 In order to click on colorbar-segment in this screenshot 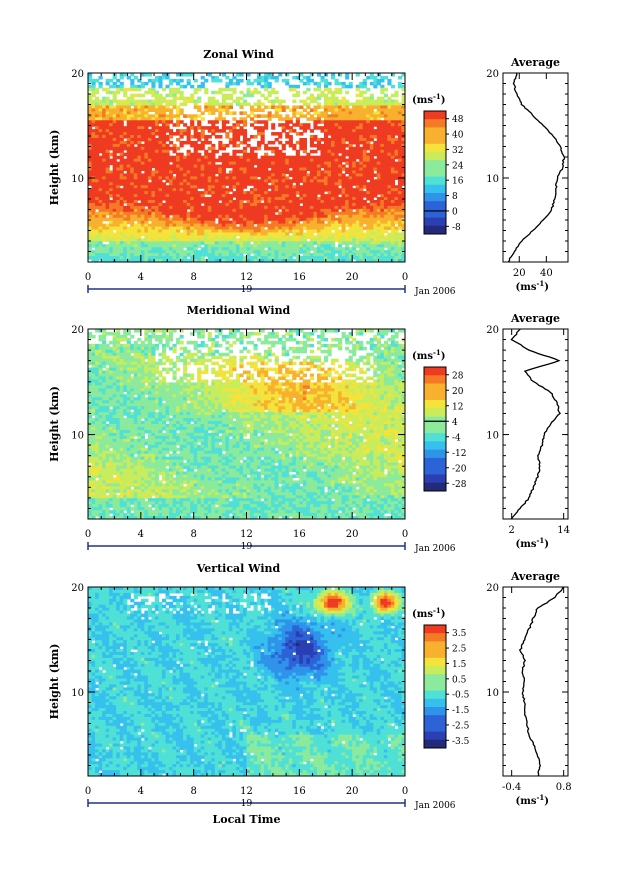, I will do `click(435, 164)`.